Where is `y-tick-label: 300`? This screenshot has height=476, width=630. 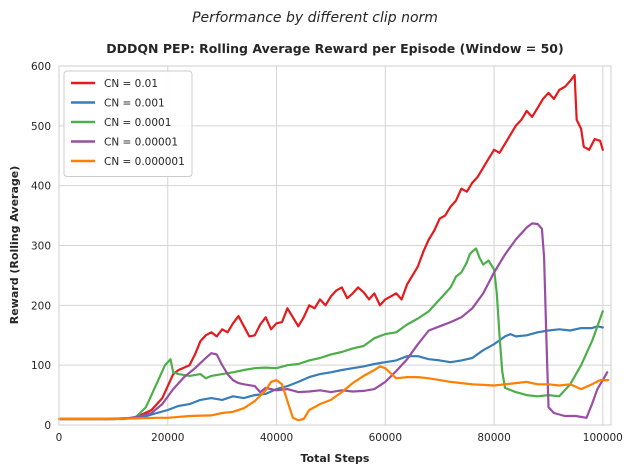 y-tick-label: 300 is located at coordinates (41, 247).